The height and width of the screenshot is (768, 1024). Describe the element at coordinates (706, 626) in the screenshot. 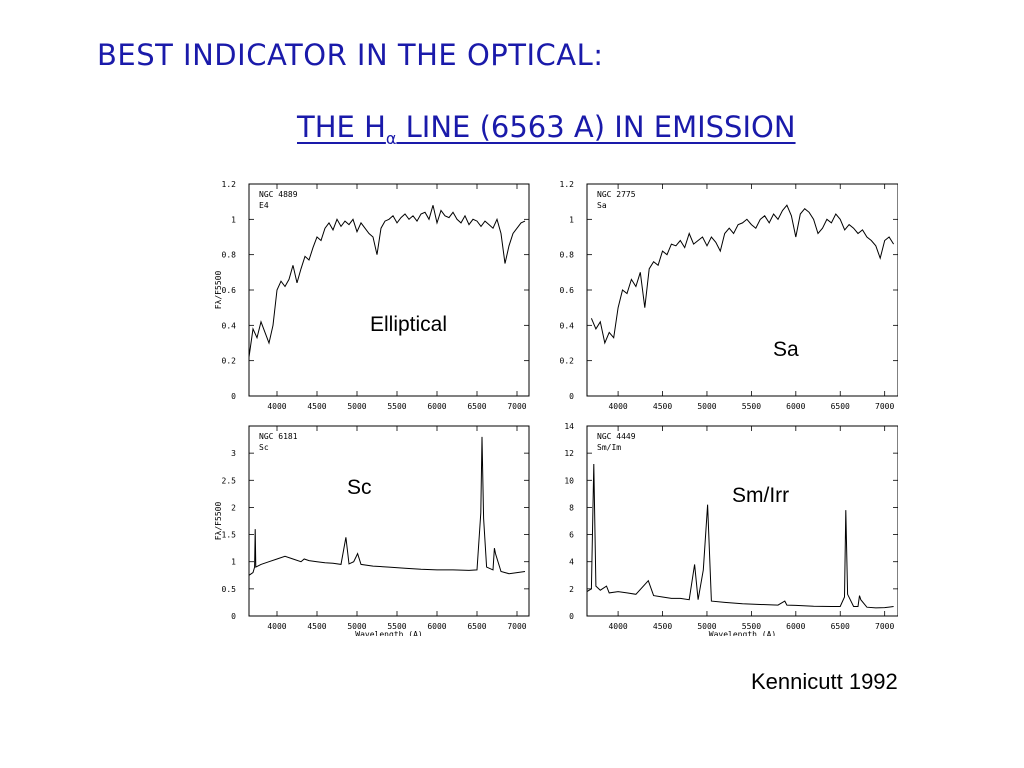

I see `x-tick-label-3-2: 5000` at that location.